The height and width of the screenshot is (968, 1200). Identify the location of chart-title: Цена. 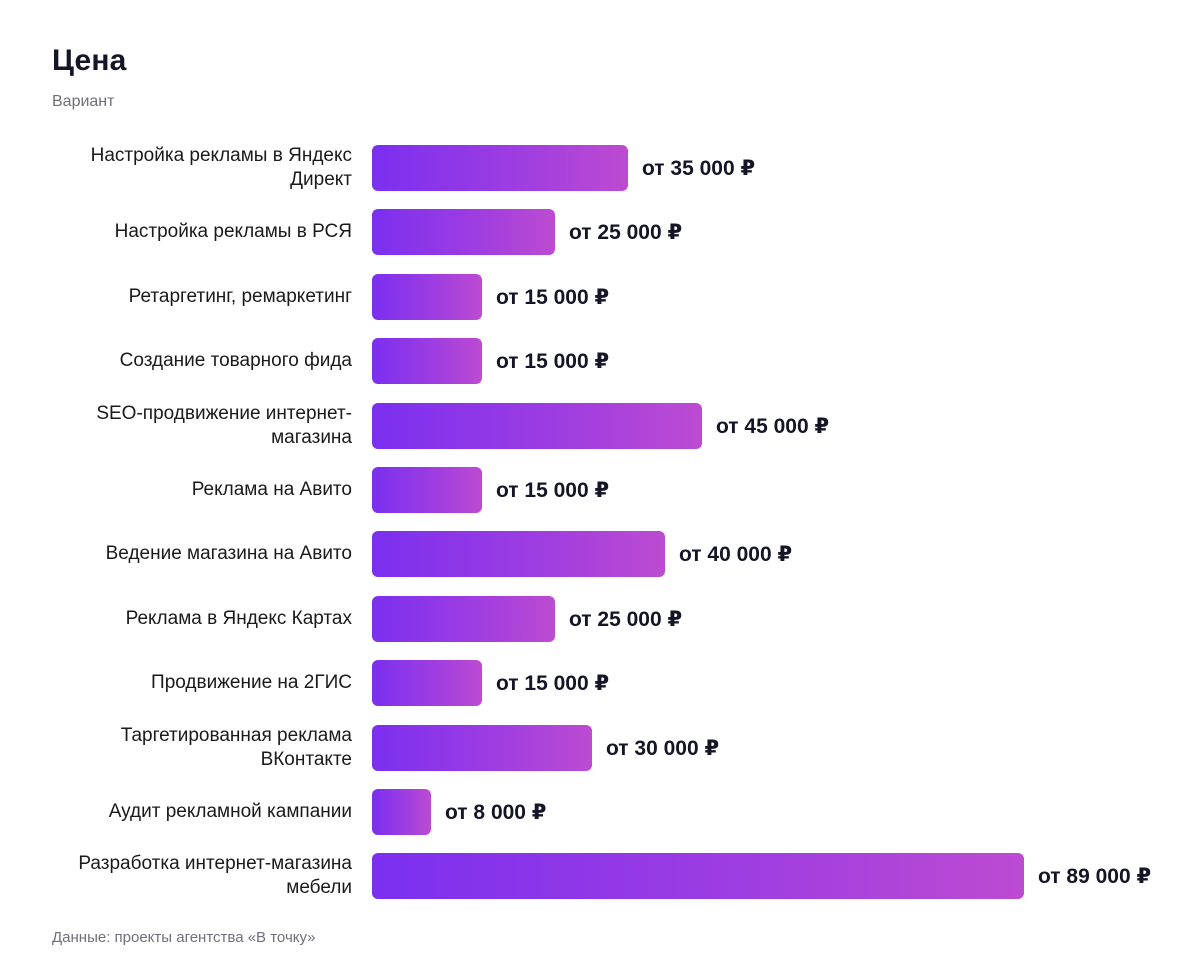
(89, 60).